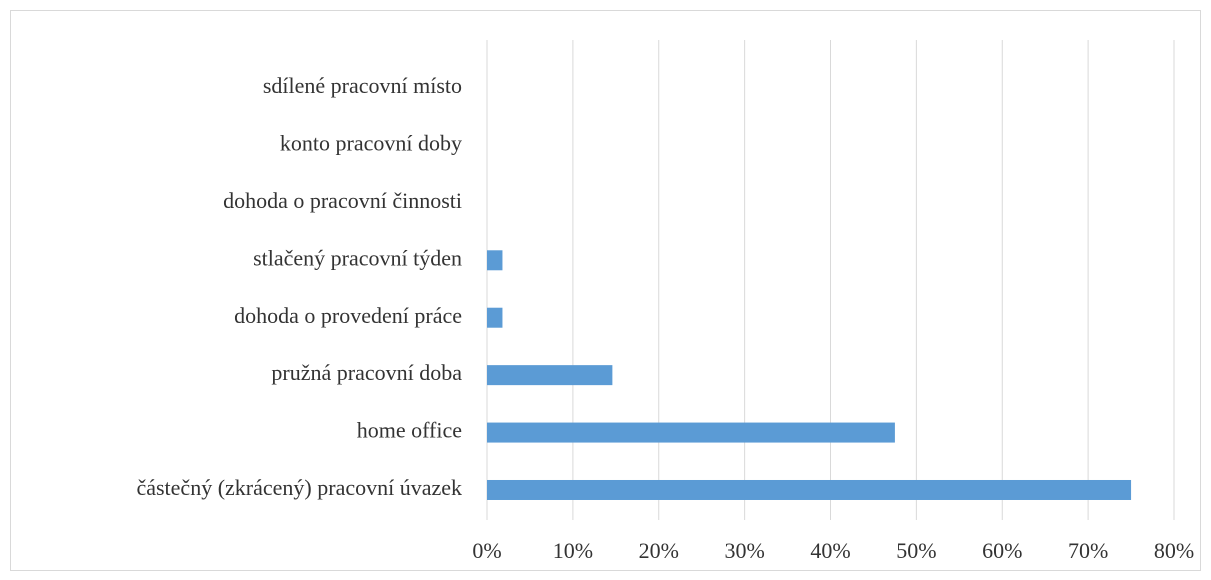  What do you see at coordinates (1088, 550) in the screenshot?
I see `x-tick-label: 70%` at bounding box center [1088, 550].